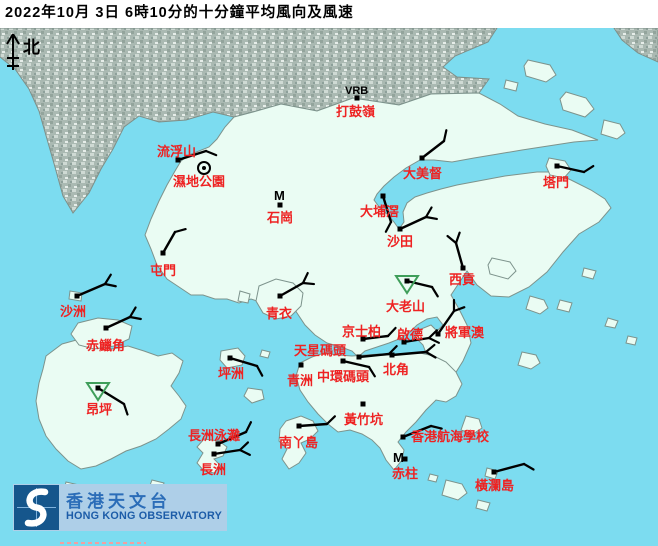 This screenshot has width=658, height=546. I want to click on station-tsing-yi: 青衣, so click(291, 296).